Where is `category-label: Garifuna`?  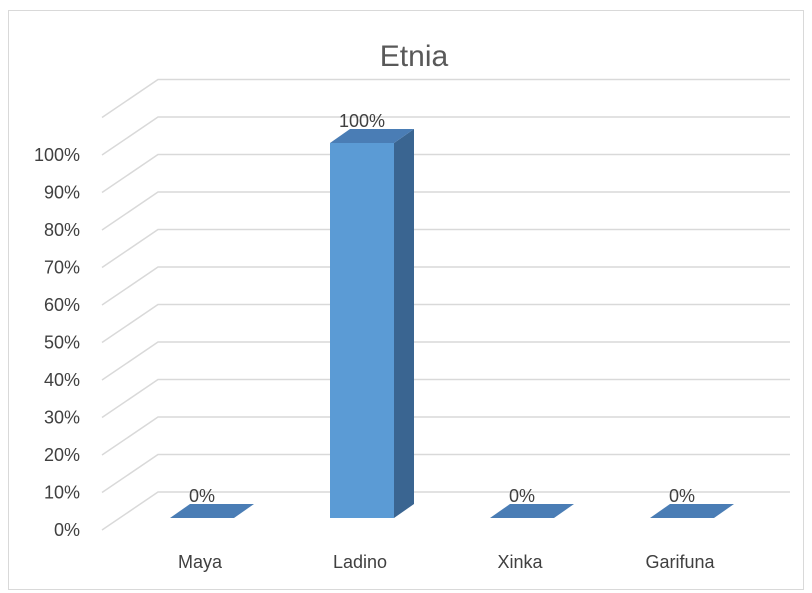 category-label: Garifuna is located at coordinates (680, 562).